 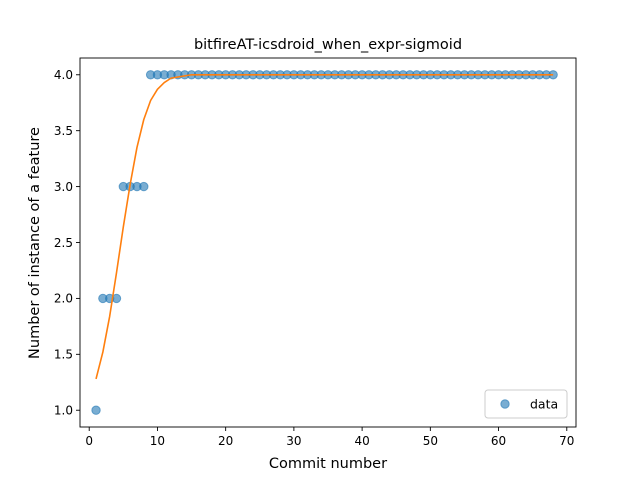 I want to click on x-tick-label: 40, so click(x=361, y=441).